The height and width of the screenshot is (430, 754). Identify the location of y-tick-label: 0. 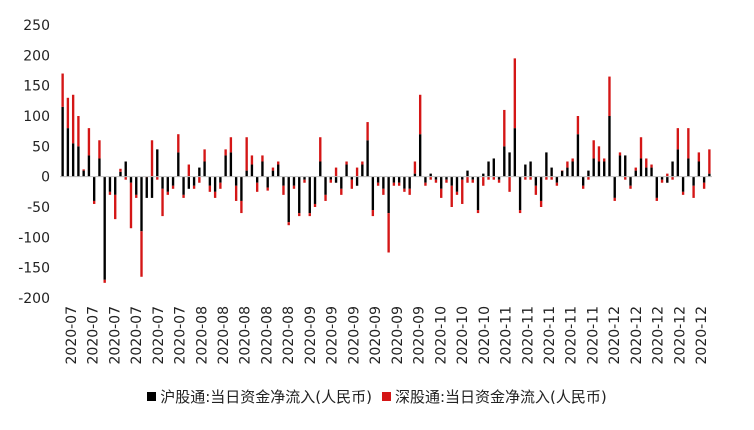
(45, 178).